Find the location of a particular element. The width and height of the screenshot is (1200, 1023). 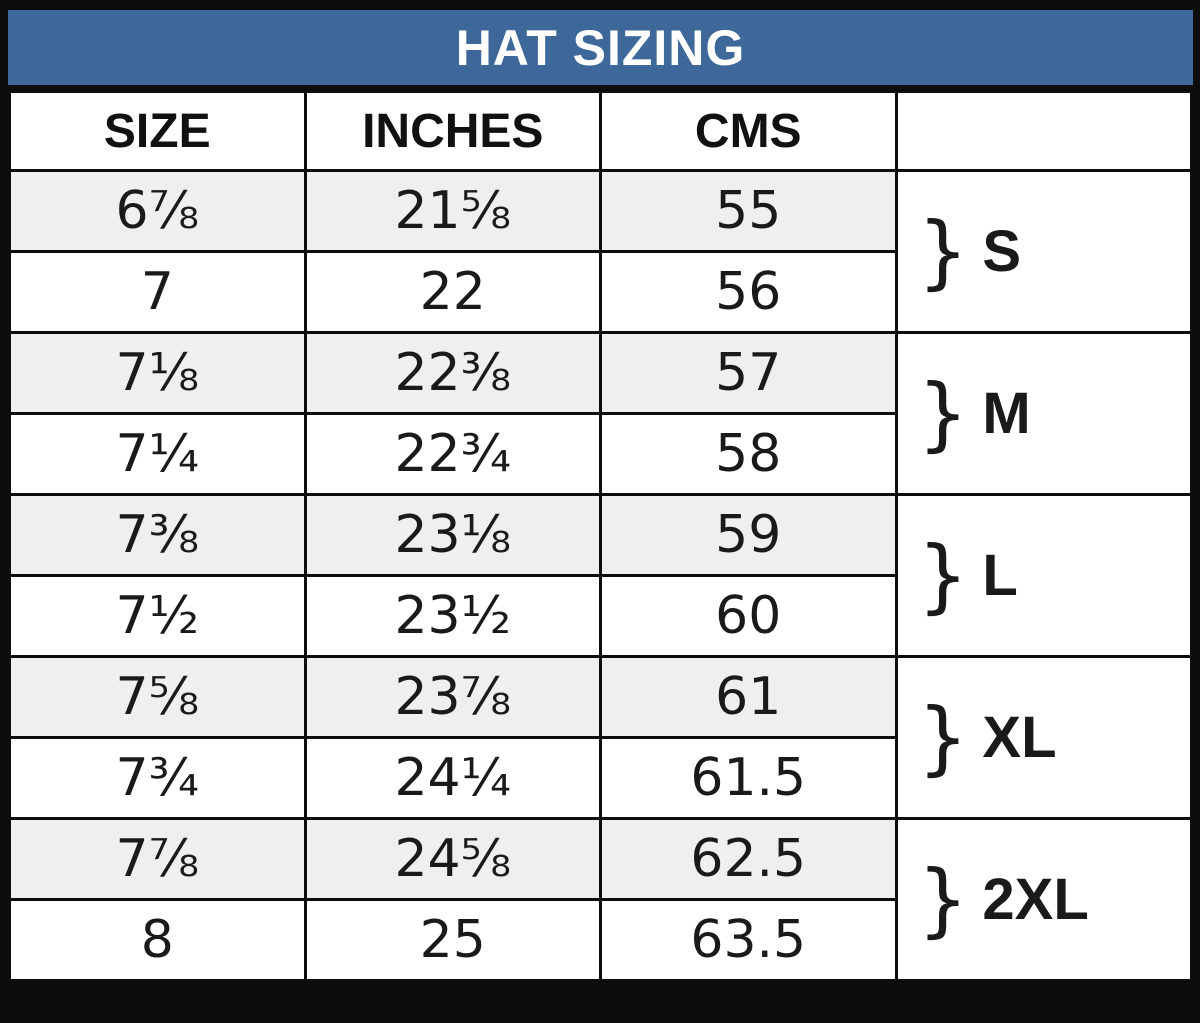

cms-cell: 58 is located at coordinates (748, 454).